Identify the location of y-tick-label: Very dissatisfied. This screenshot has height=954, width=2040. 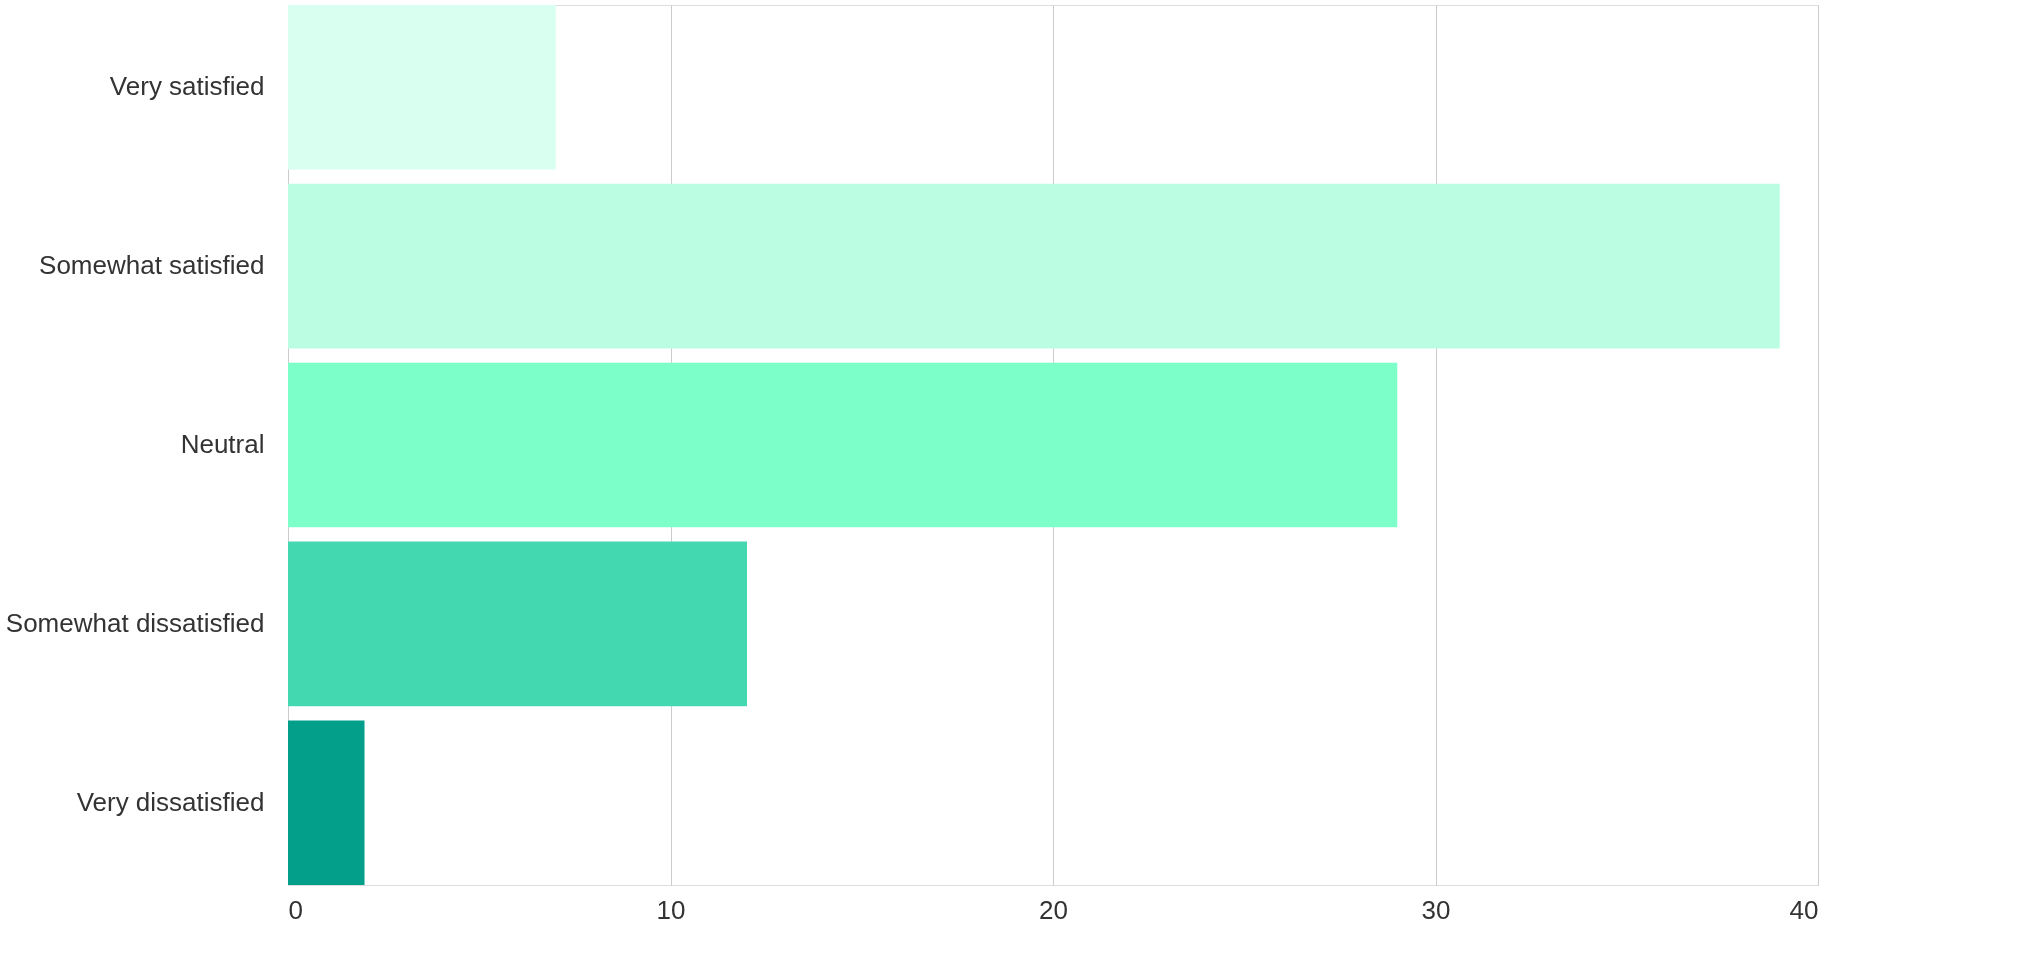
(170, 801).